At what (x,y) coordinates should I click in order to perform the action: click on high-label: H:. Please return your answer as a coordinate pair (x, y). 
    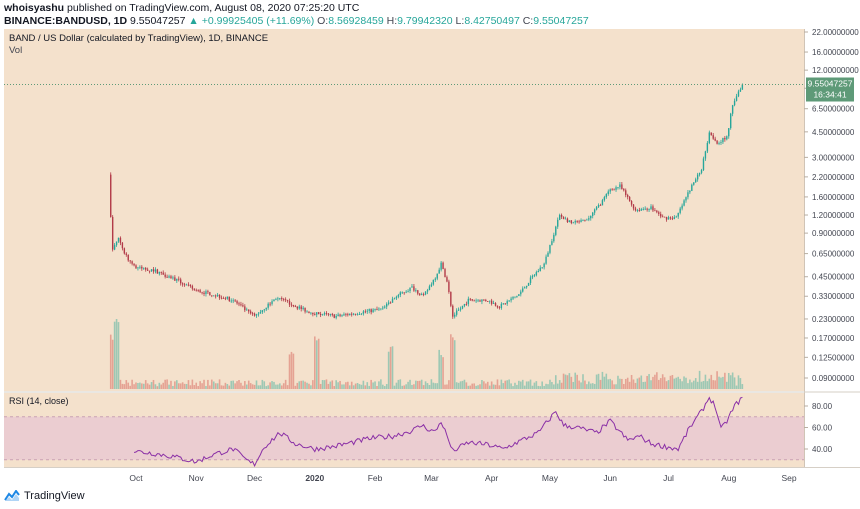
    Looking at the image, I should click on (392, 21).